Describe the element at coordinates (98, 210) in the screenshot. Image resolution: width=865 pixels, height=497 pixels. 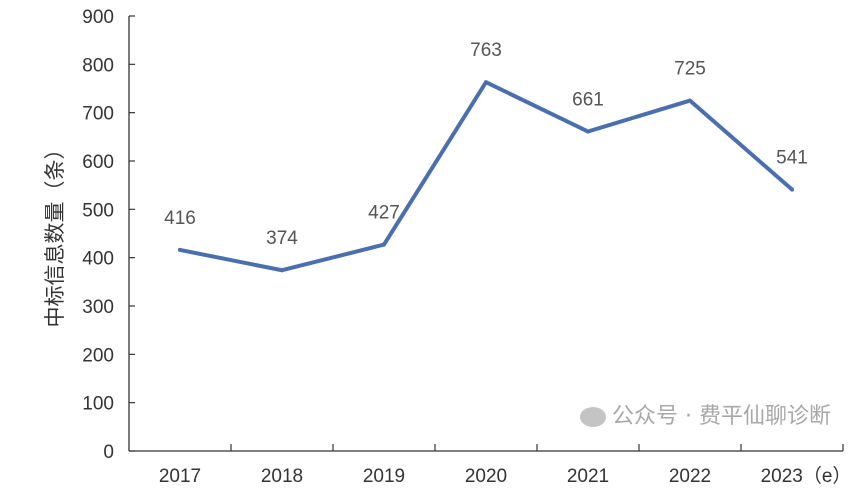
I see `y-tick-label: 500` at that location.